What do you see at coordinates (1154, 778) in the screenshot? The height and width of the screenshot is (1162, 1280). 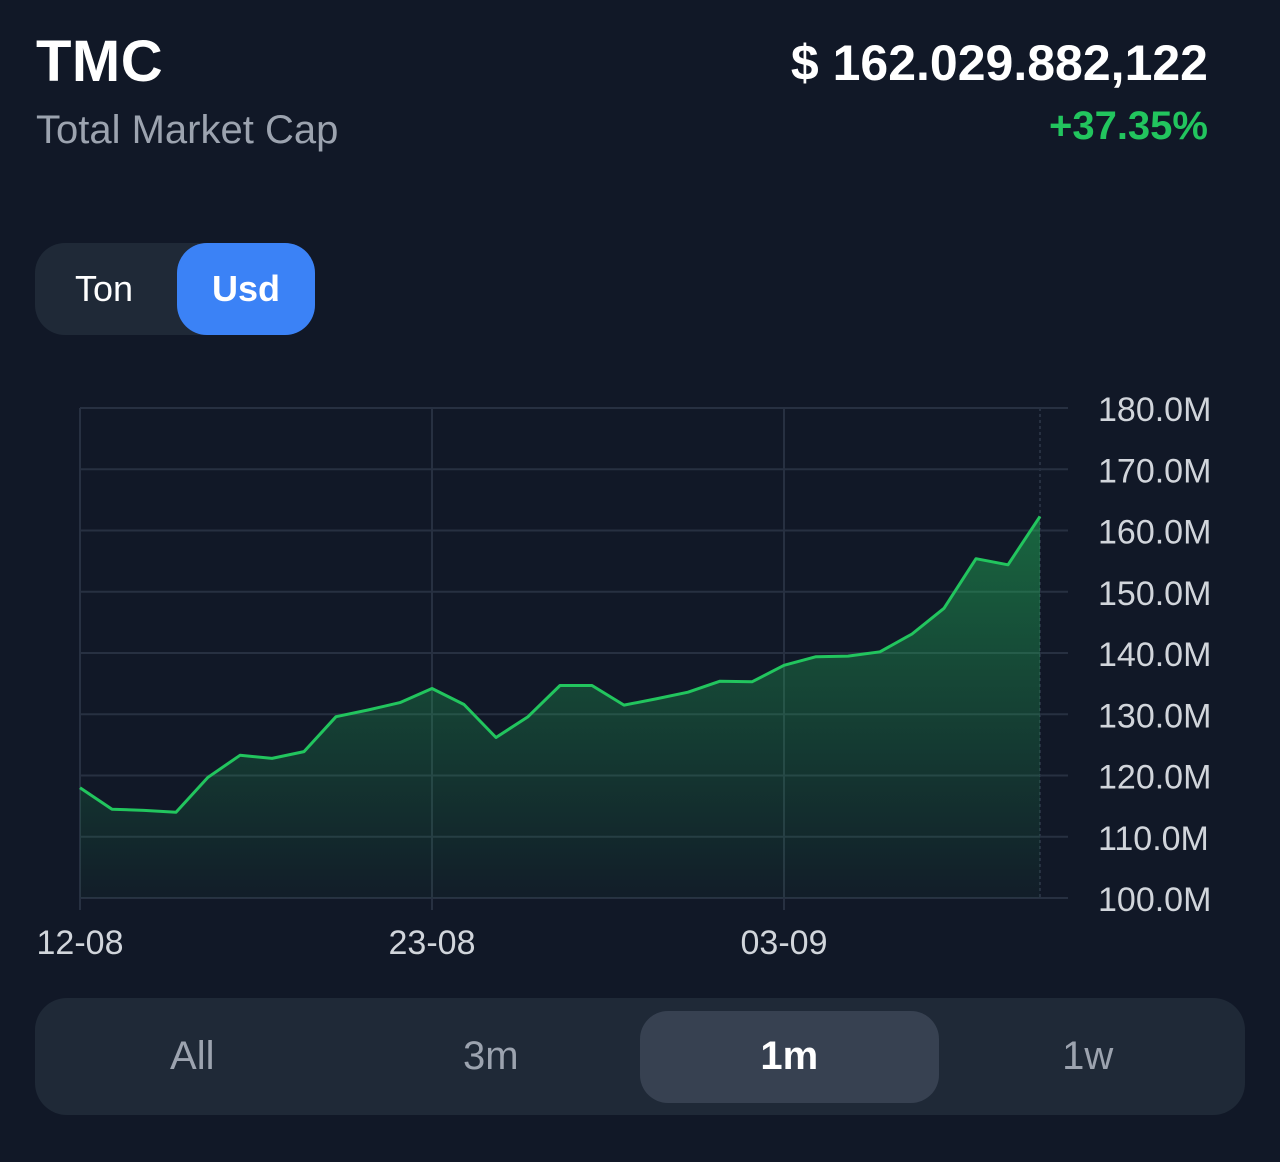 I see `y-tick-label: 120.0M` at bounding box center [1154, 778].